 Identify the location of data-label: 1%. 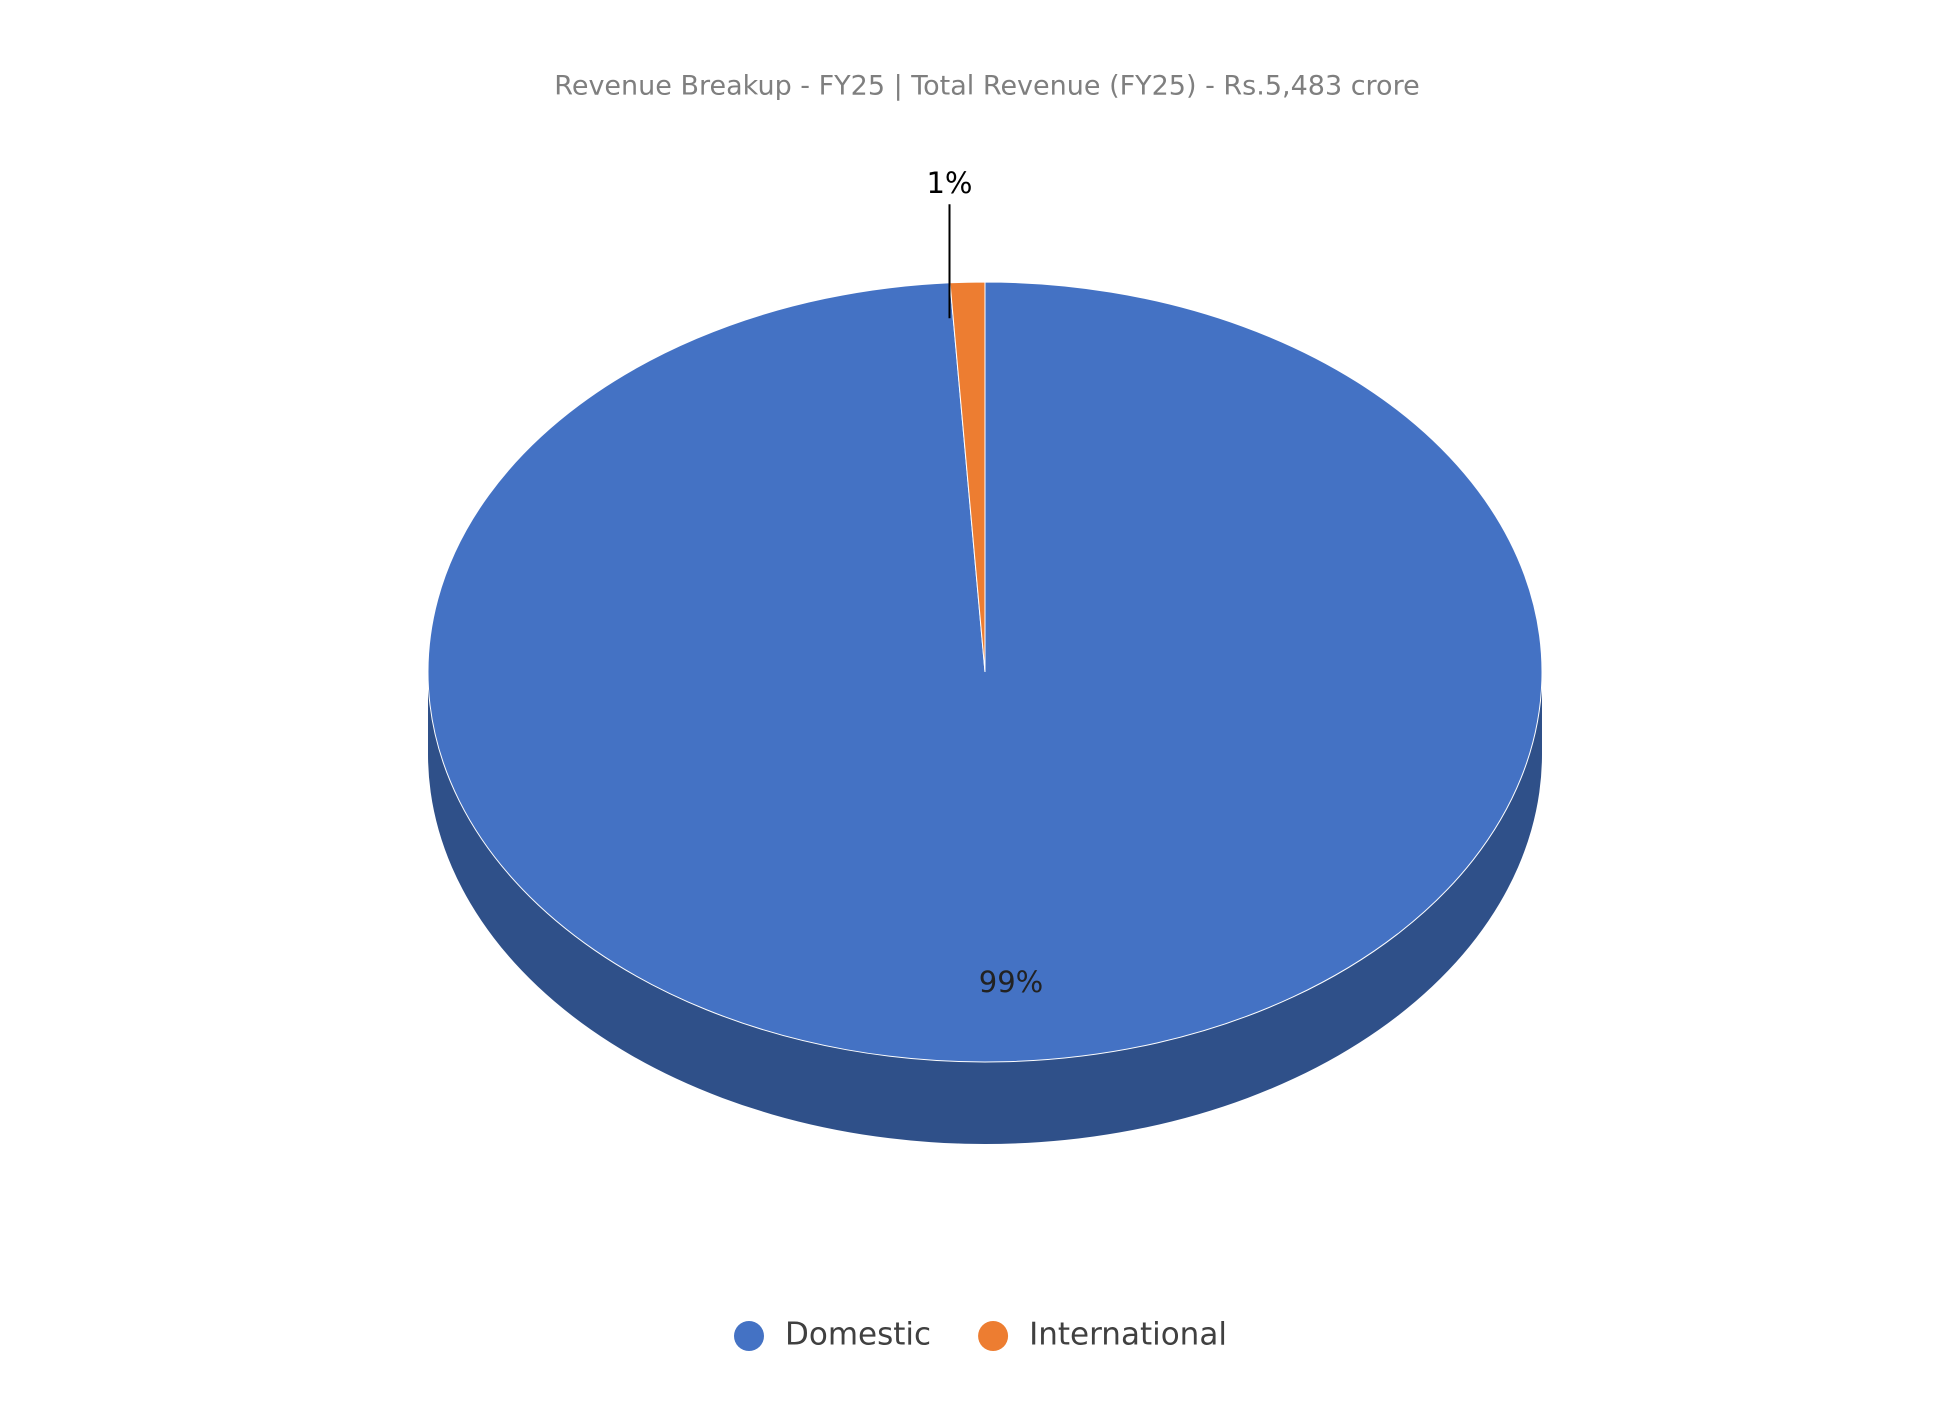
(949, 183).